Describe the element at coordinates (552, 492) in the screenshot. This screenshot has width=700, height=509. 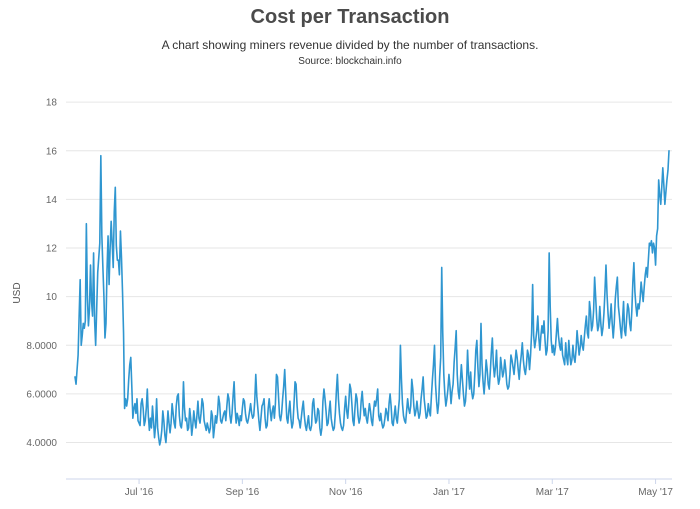
I see `x-tick-label: Mar '17` at that location.